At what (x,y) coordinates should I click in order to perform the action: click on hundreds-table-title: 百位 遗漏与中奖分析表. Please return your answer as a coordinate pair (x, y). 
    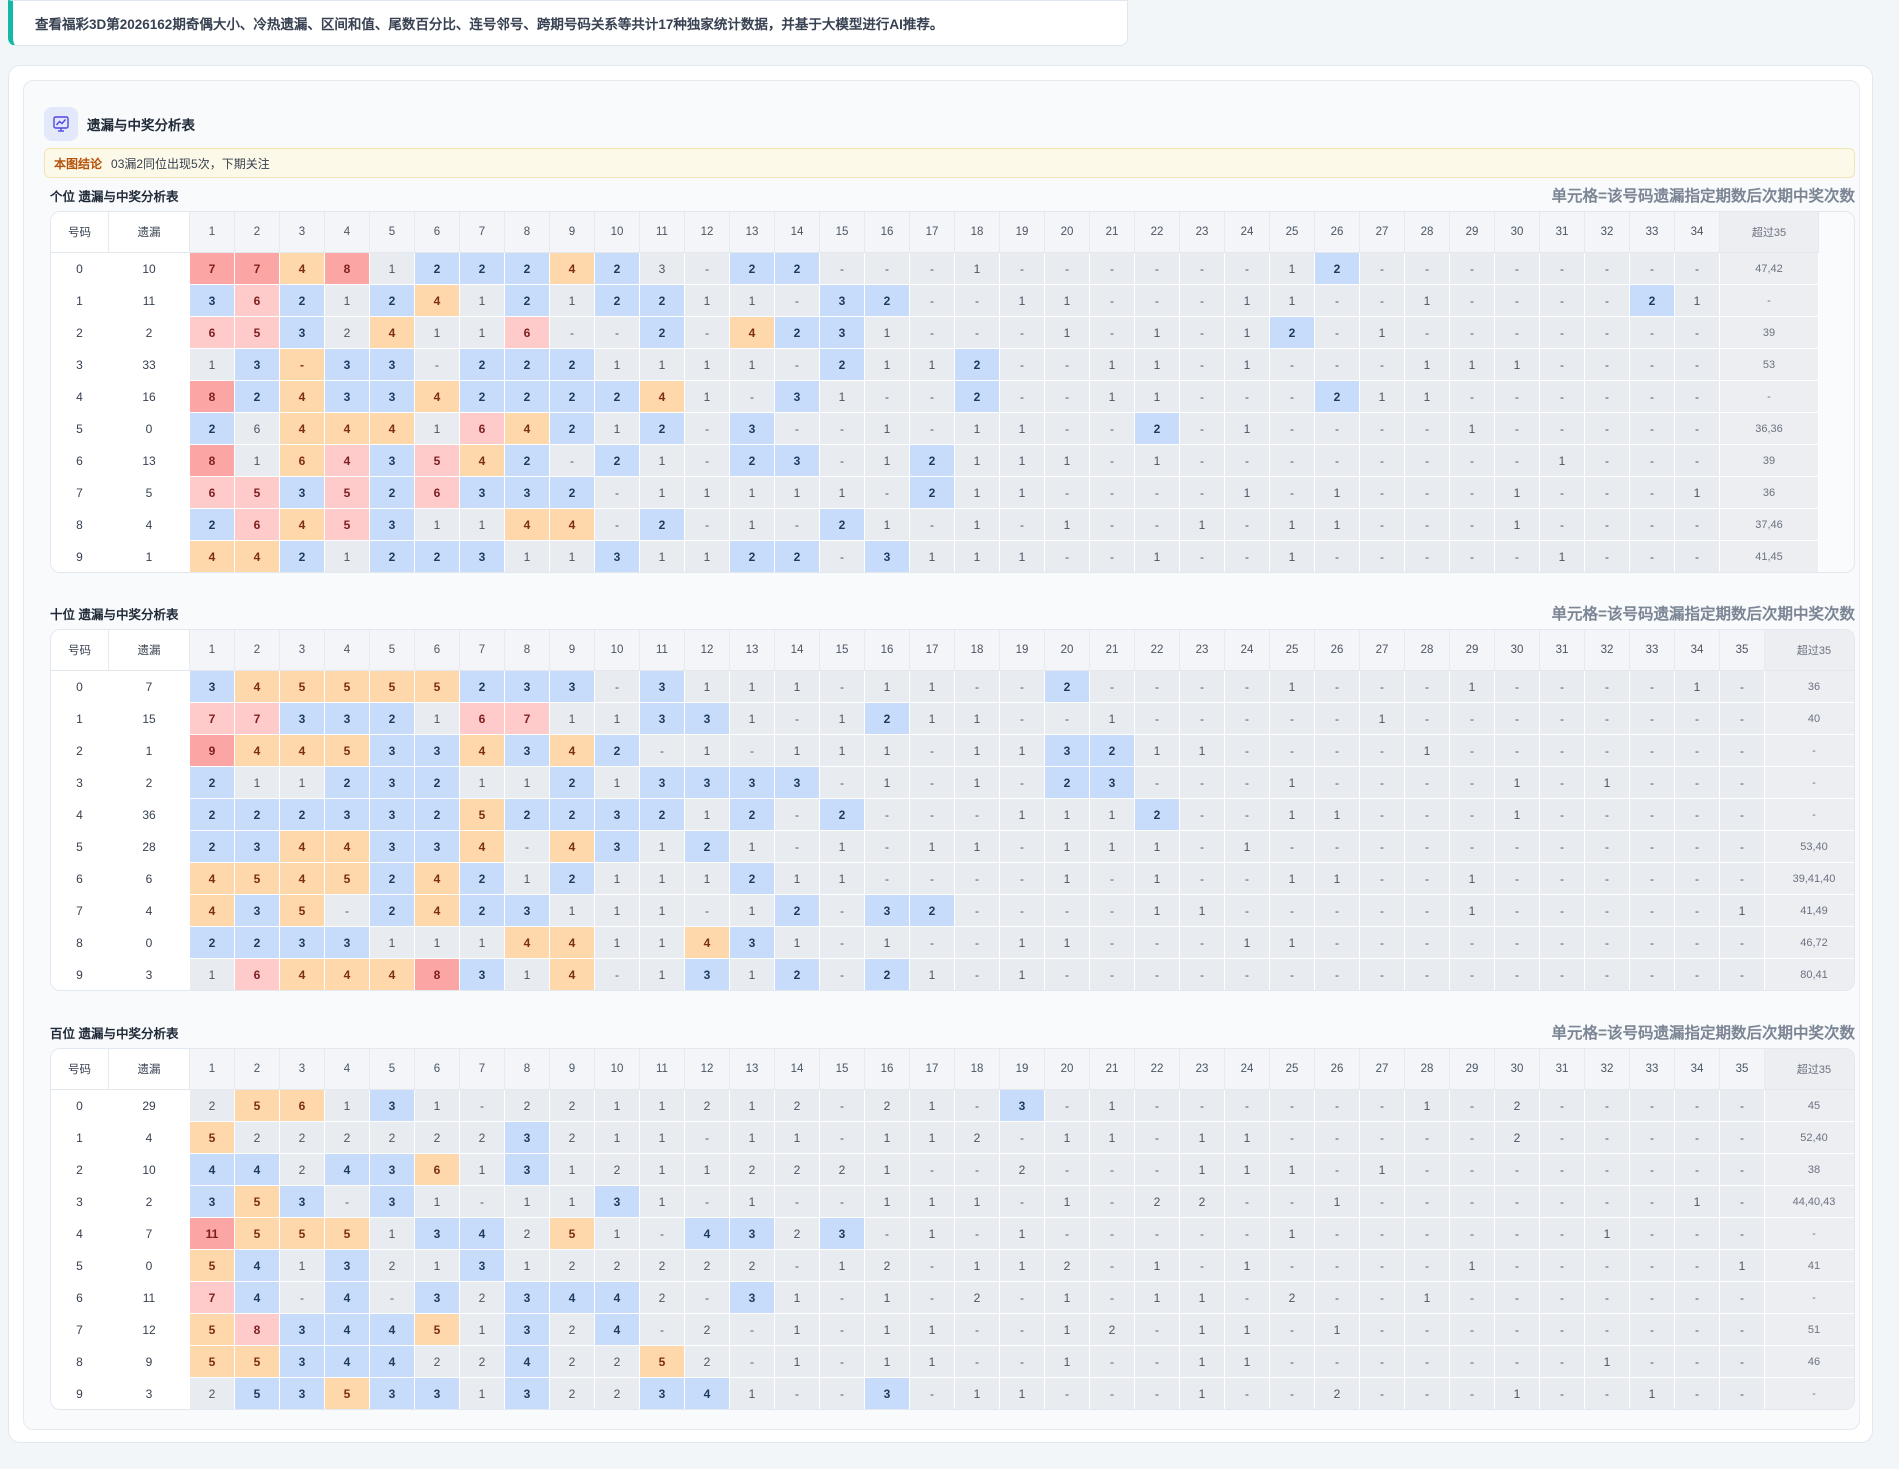
    Looking at the image, I should click on (114, 1034).